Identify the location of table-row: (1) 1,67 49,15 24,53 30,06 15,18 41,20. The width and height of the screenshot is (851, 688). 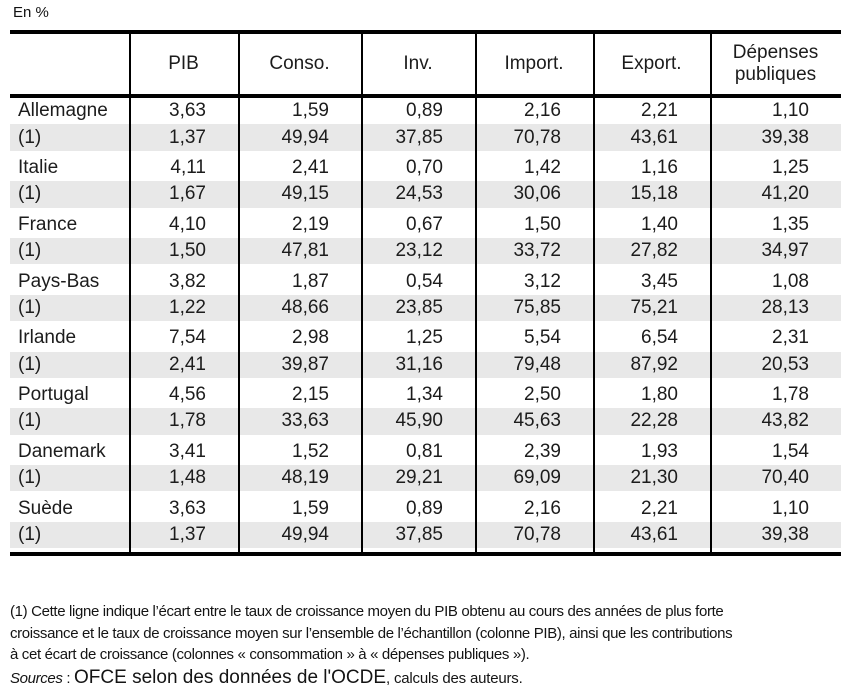
(425, 196).